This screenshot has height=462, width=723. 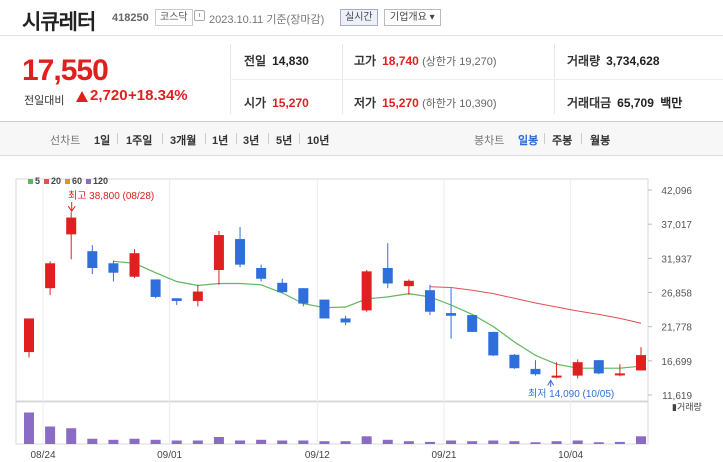 I want to click on period-1d: 1일, so click(x=102, y=141).